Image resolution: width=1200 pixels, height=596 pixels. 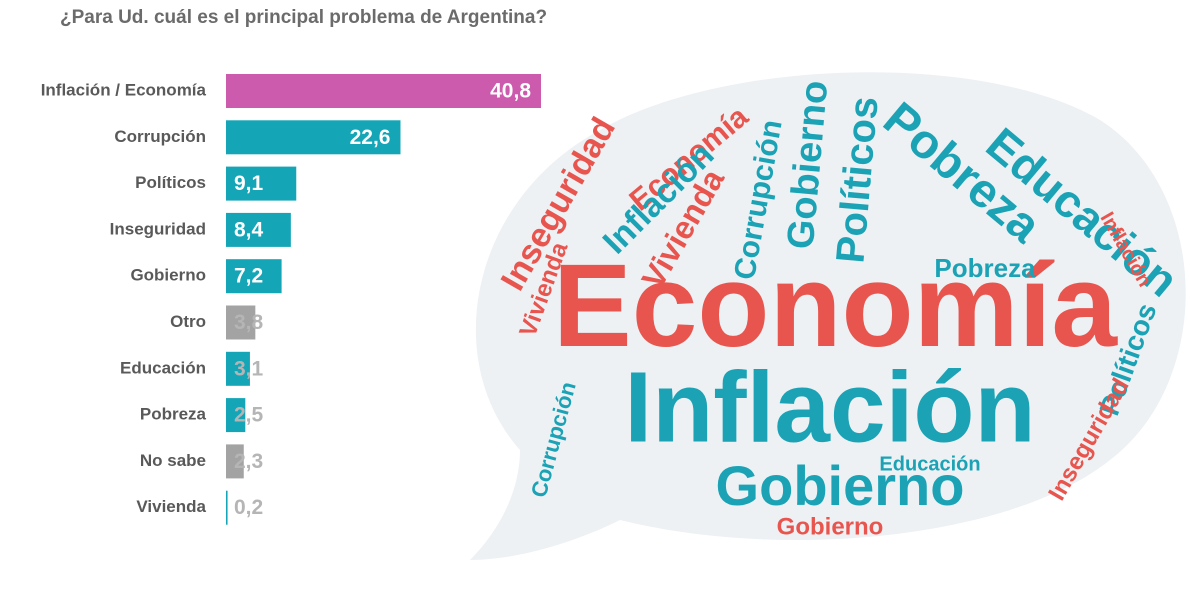 What do you see at coordinates (829, 407) in the screenshot?
I see `cloud-word: Inflación` at bounding box center [829, 407].